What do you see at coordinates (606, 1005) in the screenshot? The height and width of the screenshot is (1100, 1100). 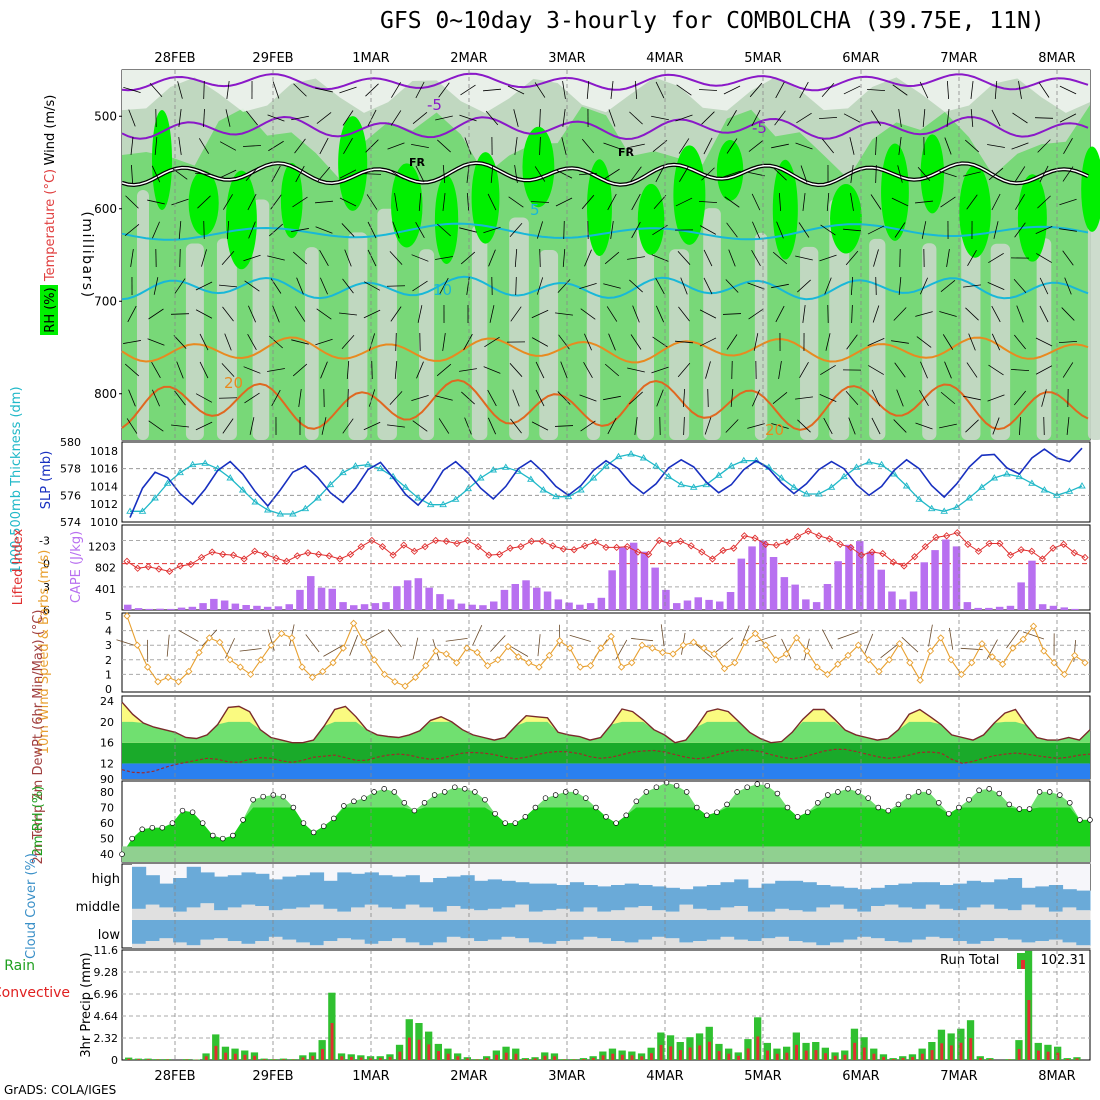 I see `panel-frame-precip` at bounding box center [606, 1005].